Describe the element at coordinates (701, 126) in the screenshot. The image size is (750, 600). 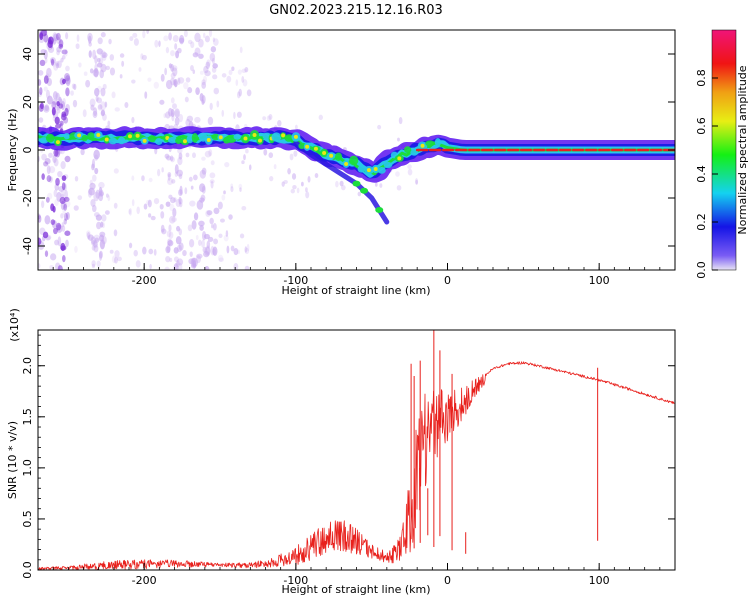
I see `colorbar-tick-label: 0.6` at that location.